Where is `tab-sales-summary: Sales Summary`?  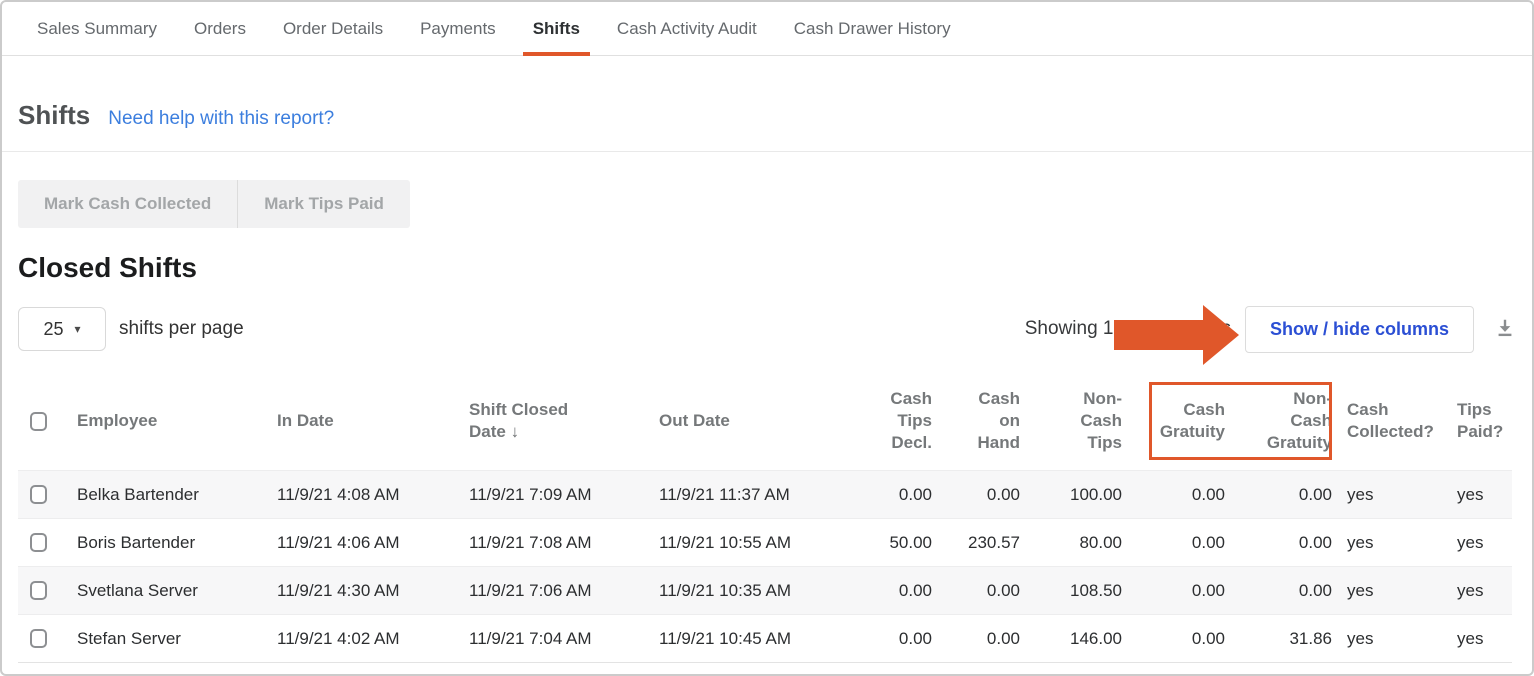
tab-sales-summary: Sales Summary is located at coordinates (97, 28).